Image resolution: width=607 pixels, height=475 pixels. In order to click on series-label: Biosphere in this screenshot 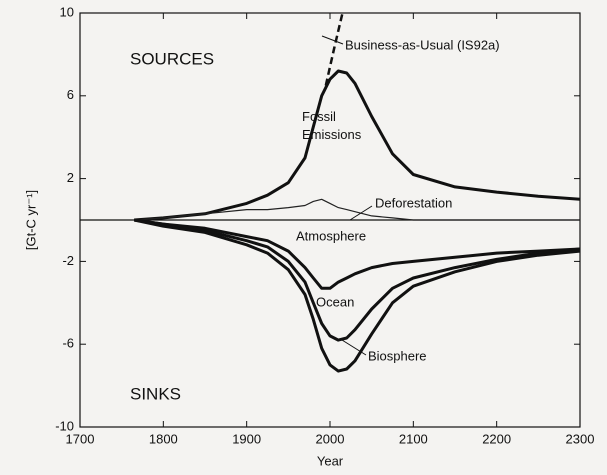, I will do `click(397, 355)`.